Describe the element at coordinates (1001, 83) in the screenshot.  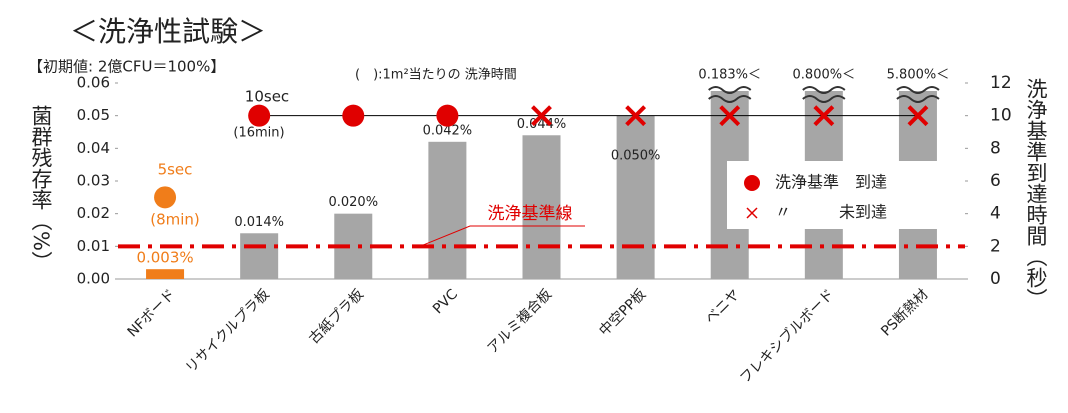
I see `y2-tick-label: 12` at that location.